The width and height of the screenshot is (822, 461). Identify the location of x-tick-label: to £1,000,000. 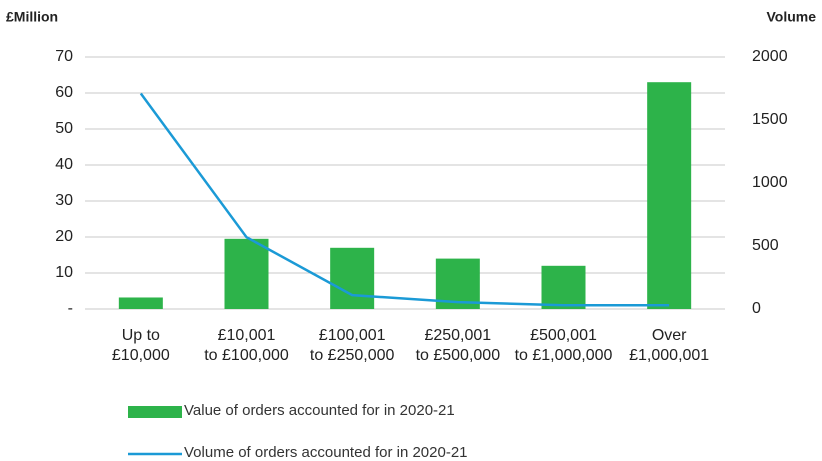
(564, 355).